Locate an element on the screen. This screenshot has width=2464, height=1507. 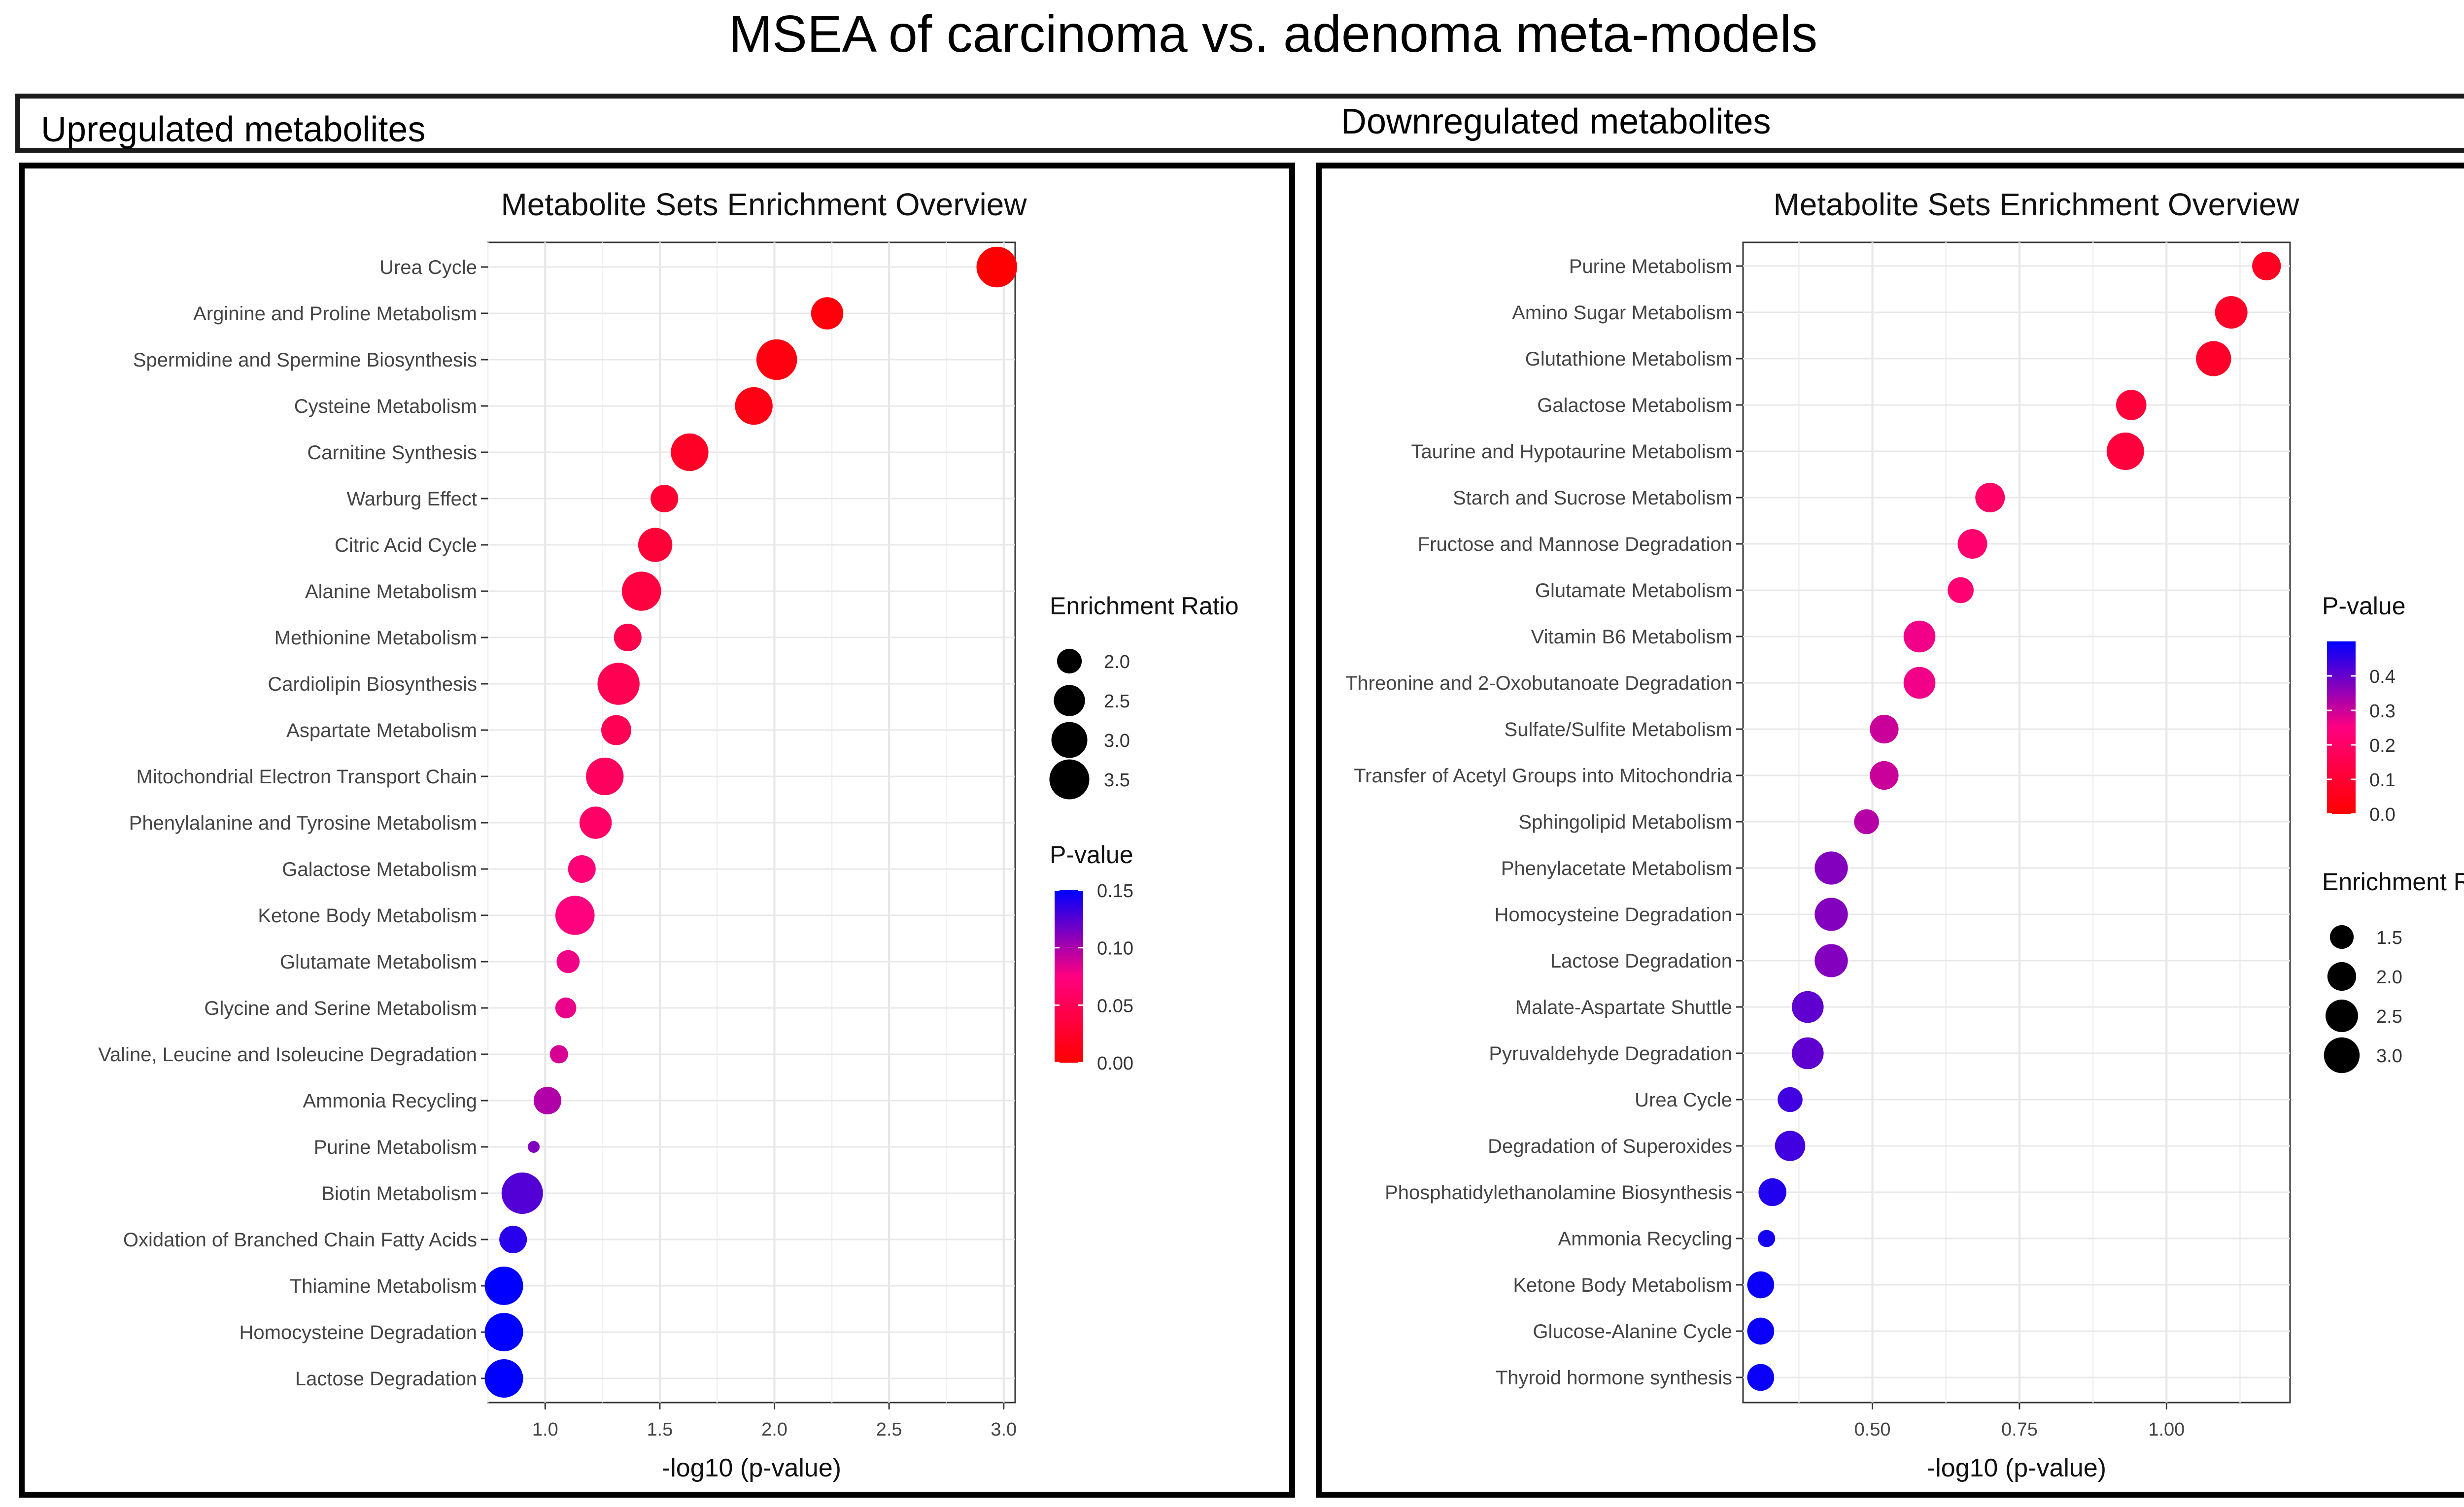
x-tick-label: 1.00 is located at coordinates (2166, 1429).